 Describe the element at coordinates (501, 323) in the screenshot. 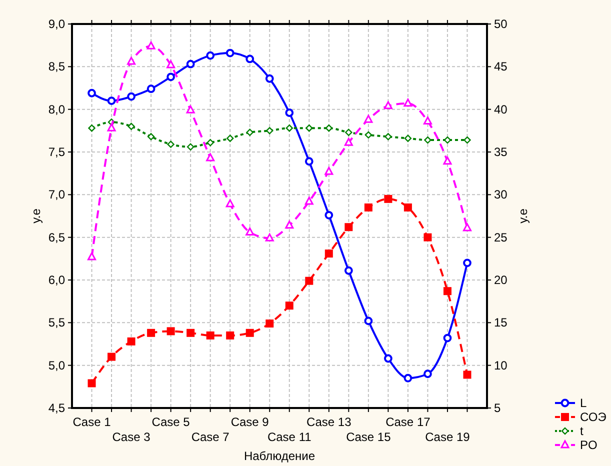

I see `y2-tick-label: 15` at that location.